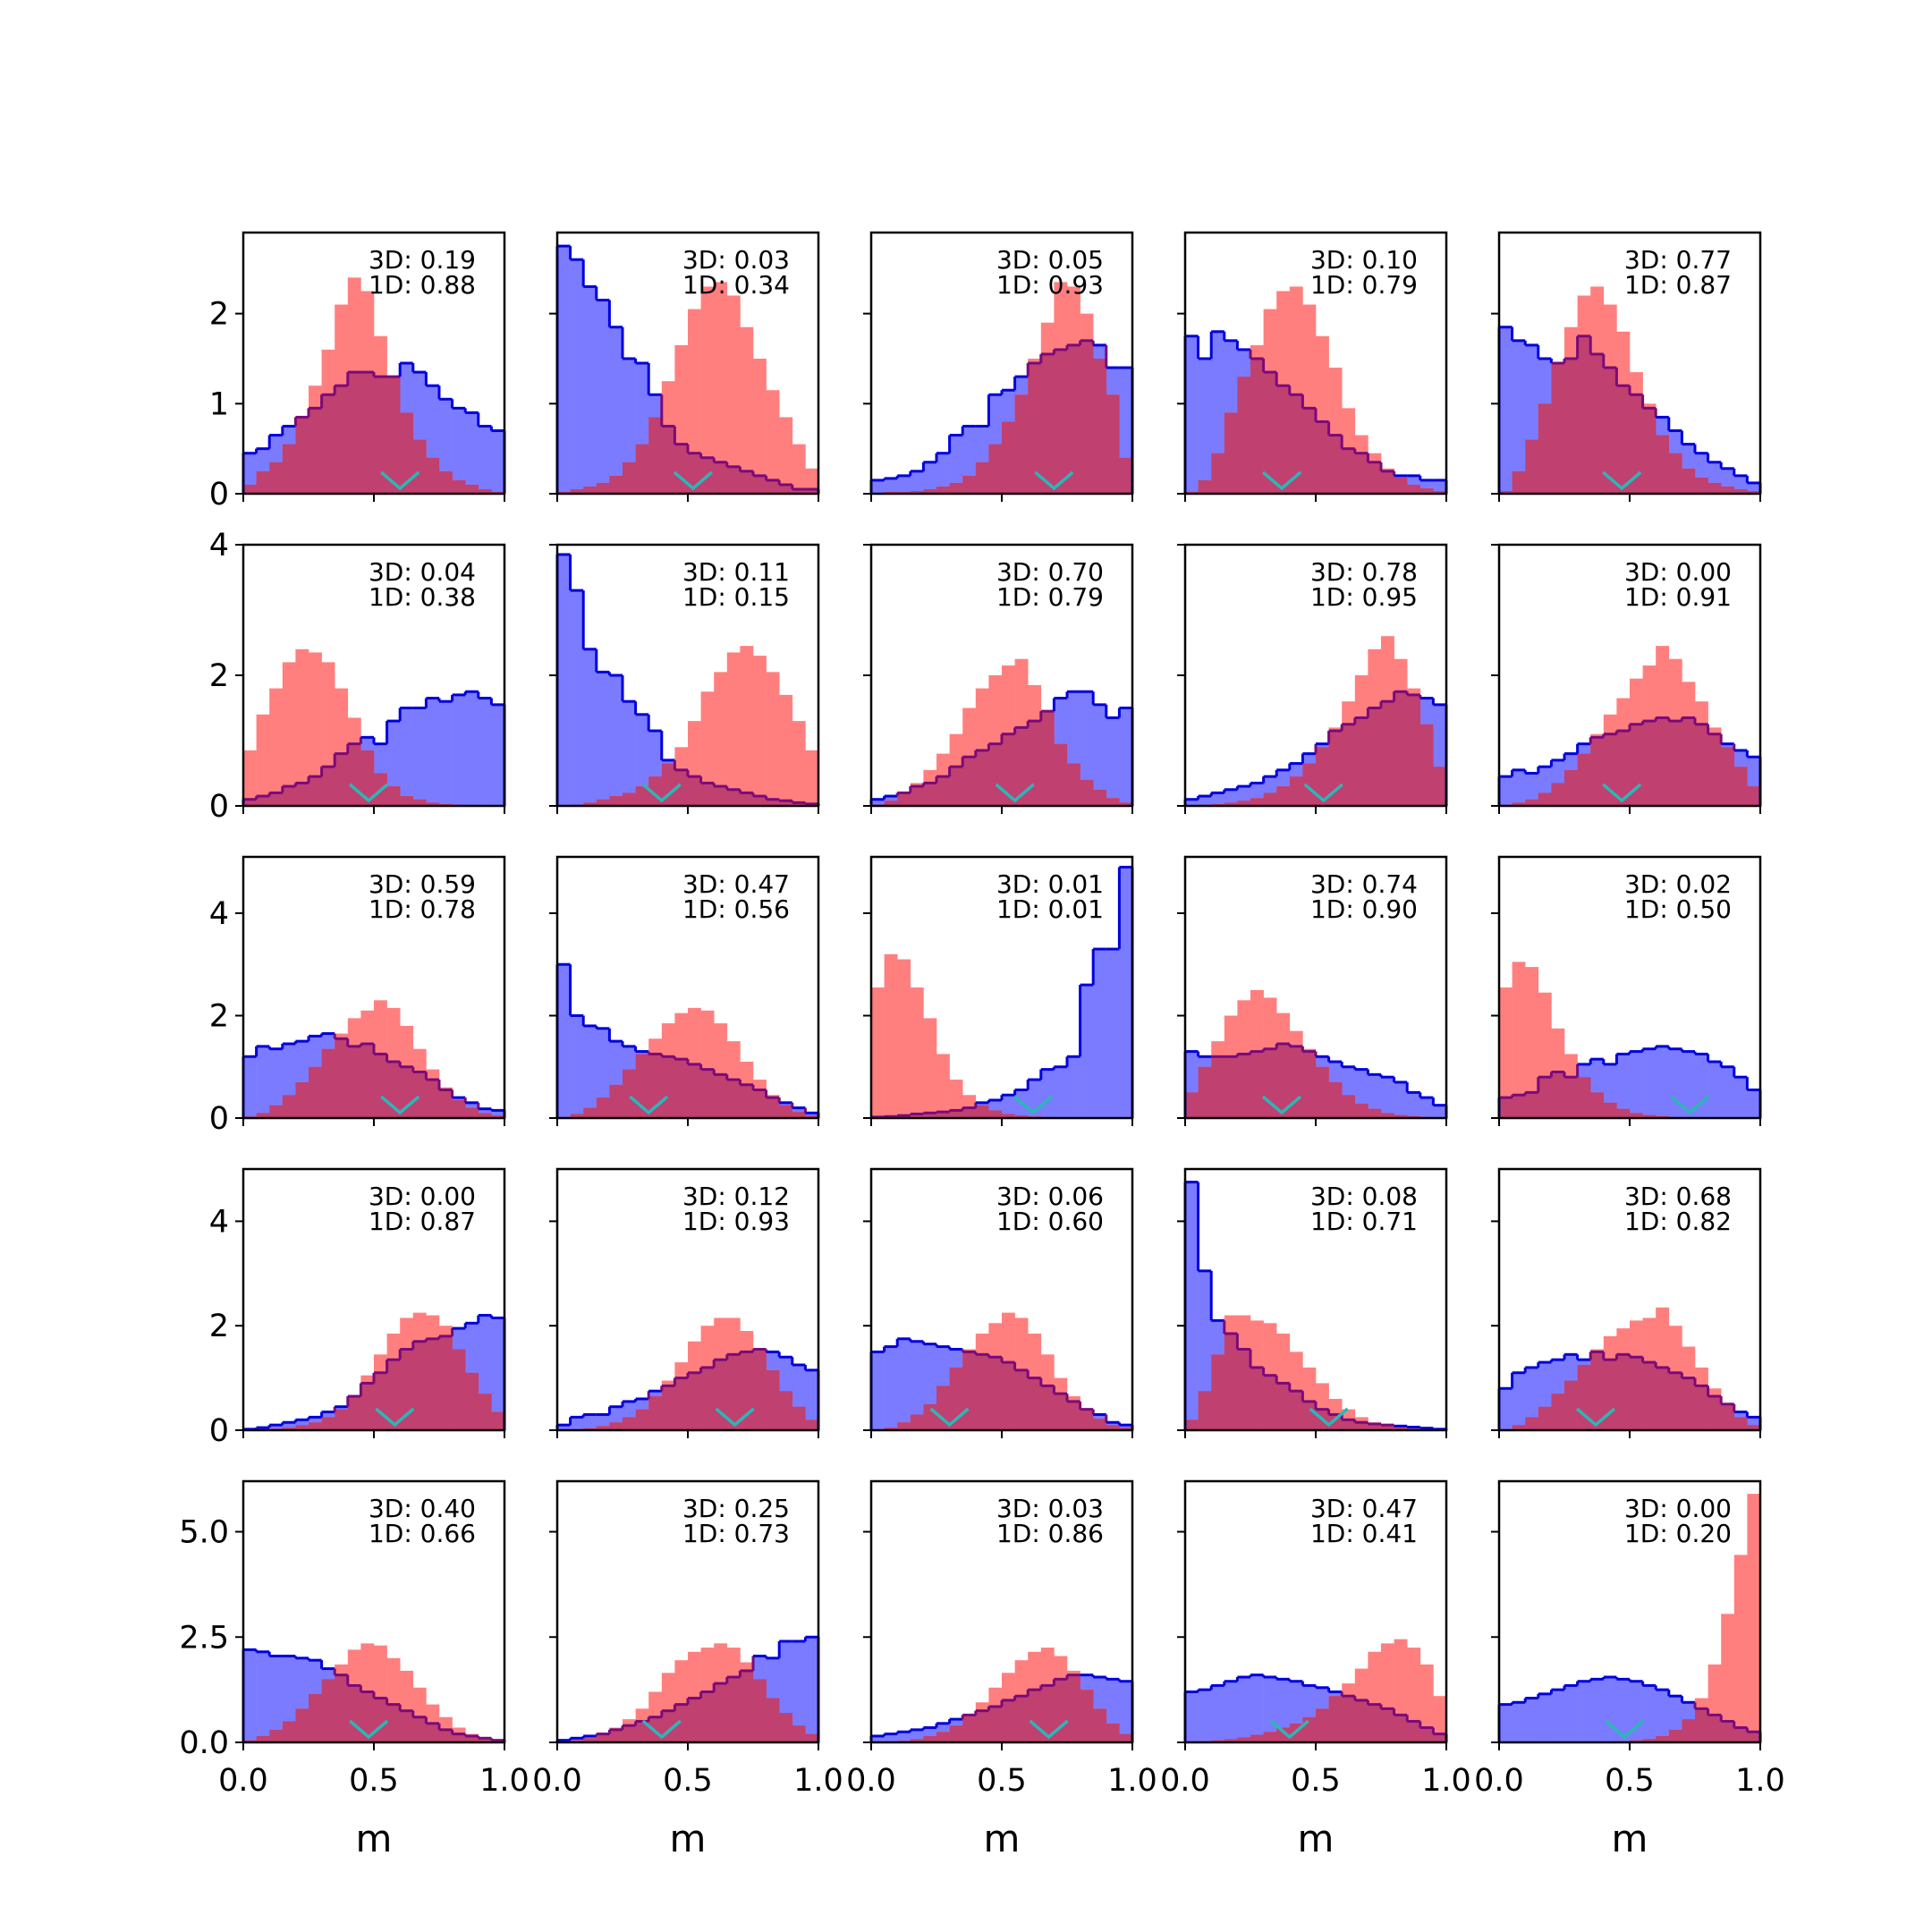  What do you see at coordinates (422, 260) in the screenshot?
I see `ann-3d: 3D: 0.19` at bounding box center [422, 260].